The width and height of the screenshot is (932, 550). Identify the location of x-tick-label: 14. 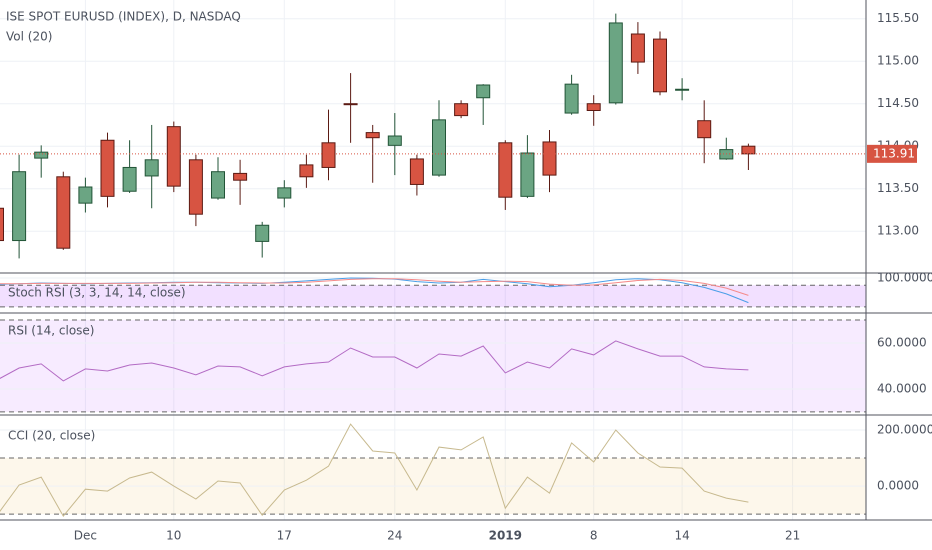
(681, 536).